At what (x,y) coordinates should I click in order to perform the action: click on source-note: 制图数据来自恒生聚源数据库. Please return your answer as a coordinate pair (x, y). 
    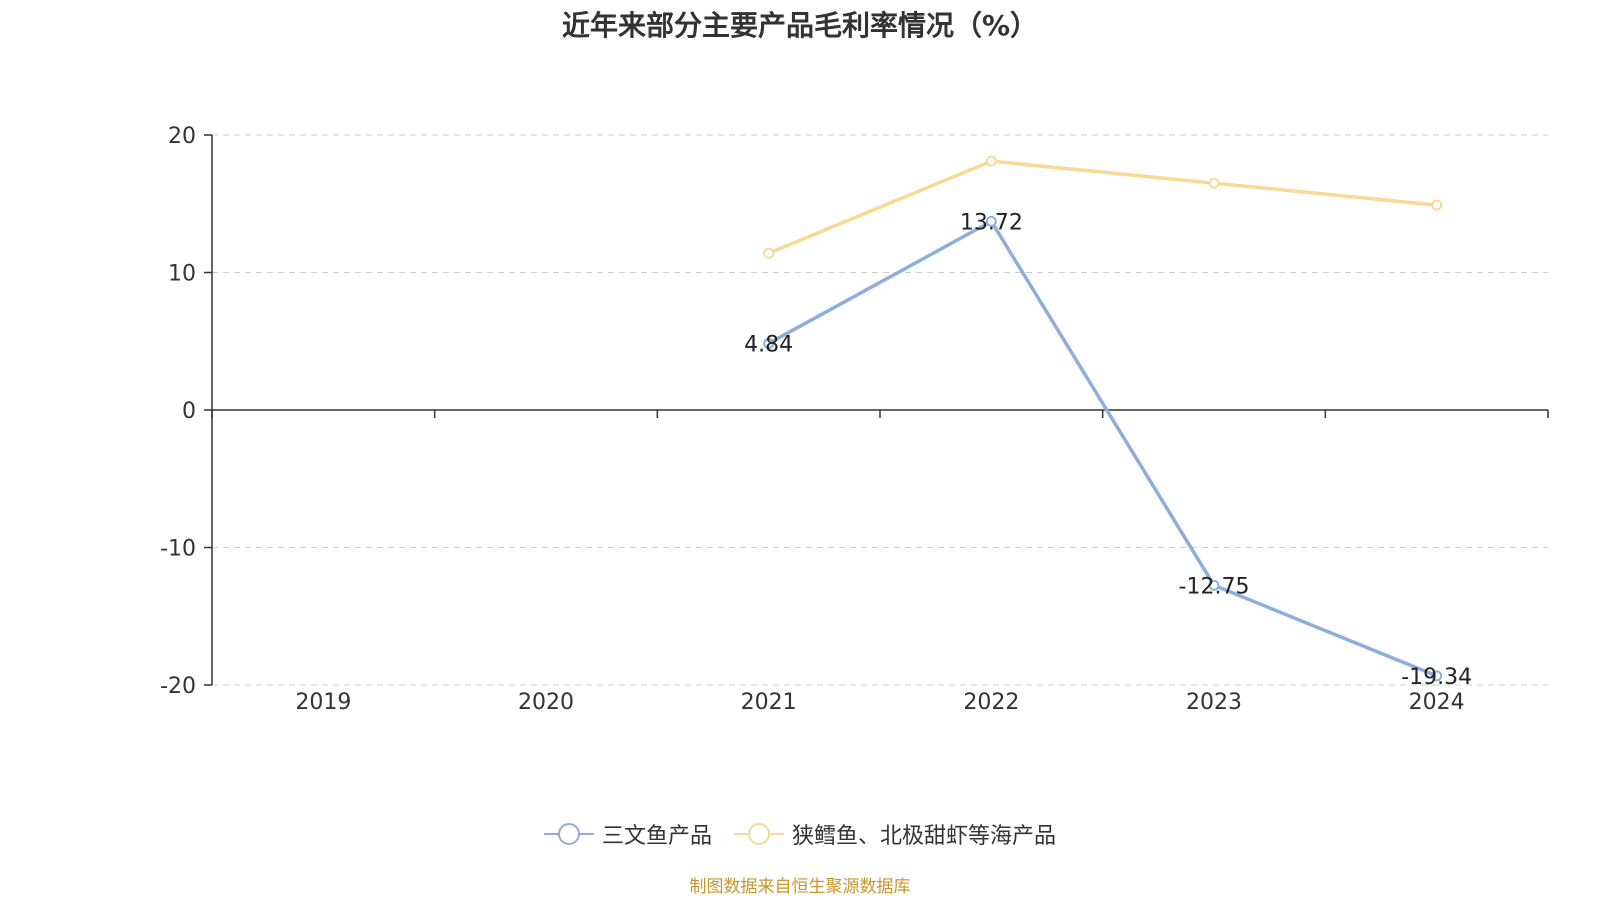
    Looking at the image, I should click on (800, 887).